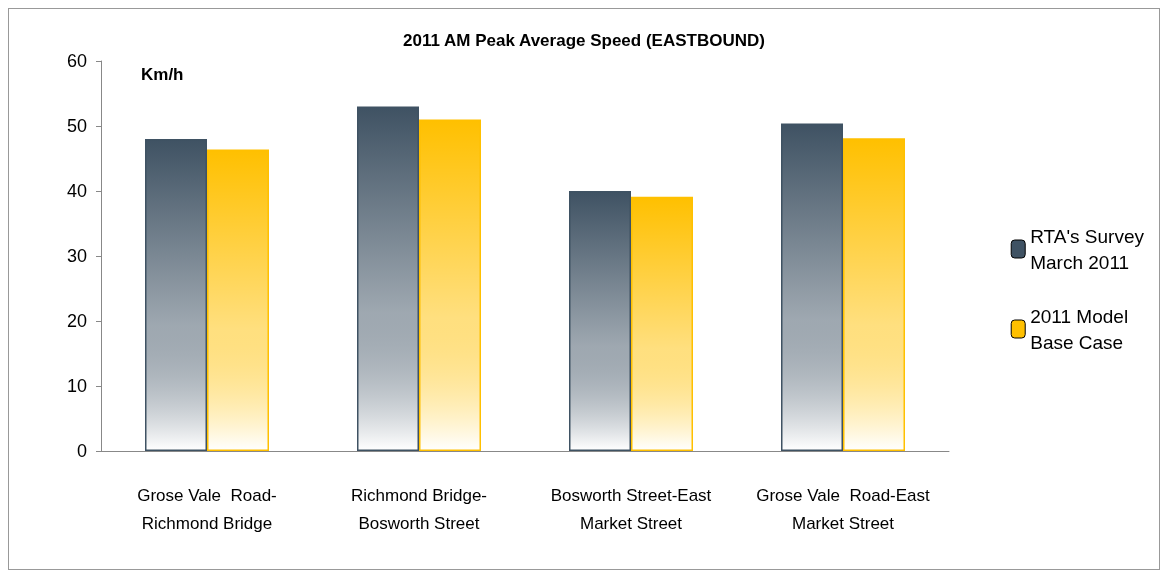 The width and height of the screenshot is (1169, 582). I want to click on legend-label: RTA's Survey March 2011, so click(1087, 249).